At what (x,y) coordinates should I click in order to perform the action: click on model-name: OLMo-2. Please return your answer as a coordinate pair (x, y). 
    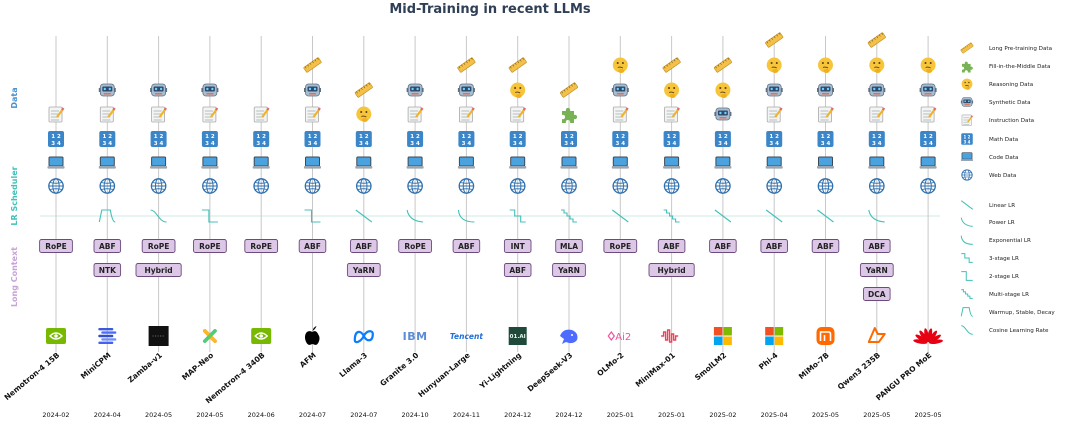
    Looking at the image, I should click on (610, 365).